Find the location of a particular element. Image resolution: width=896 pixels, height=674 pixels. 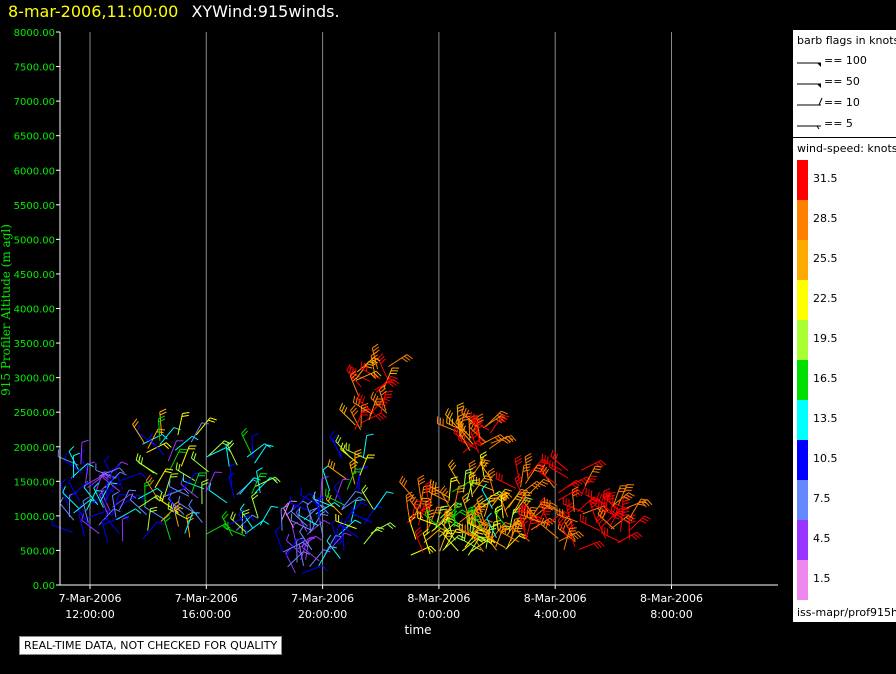

colorbar-entry: 31.5 is located at coordinates (844, 180).